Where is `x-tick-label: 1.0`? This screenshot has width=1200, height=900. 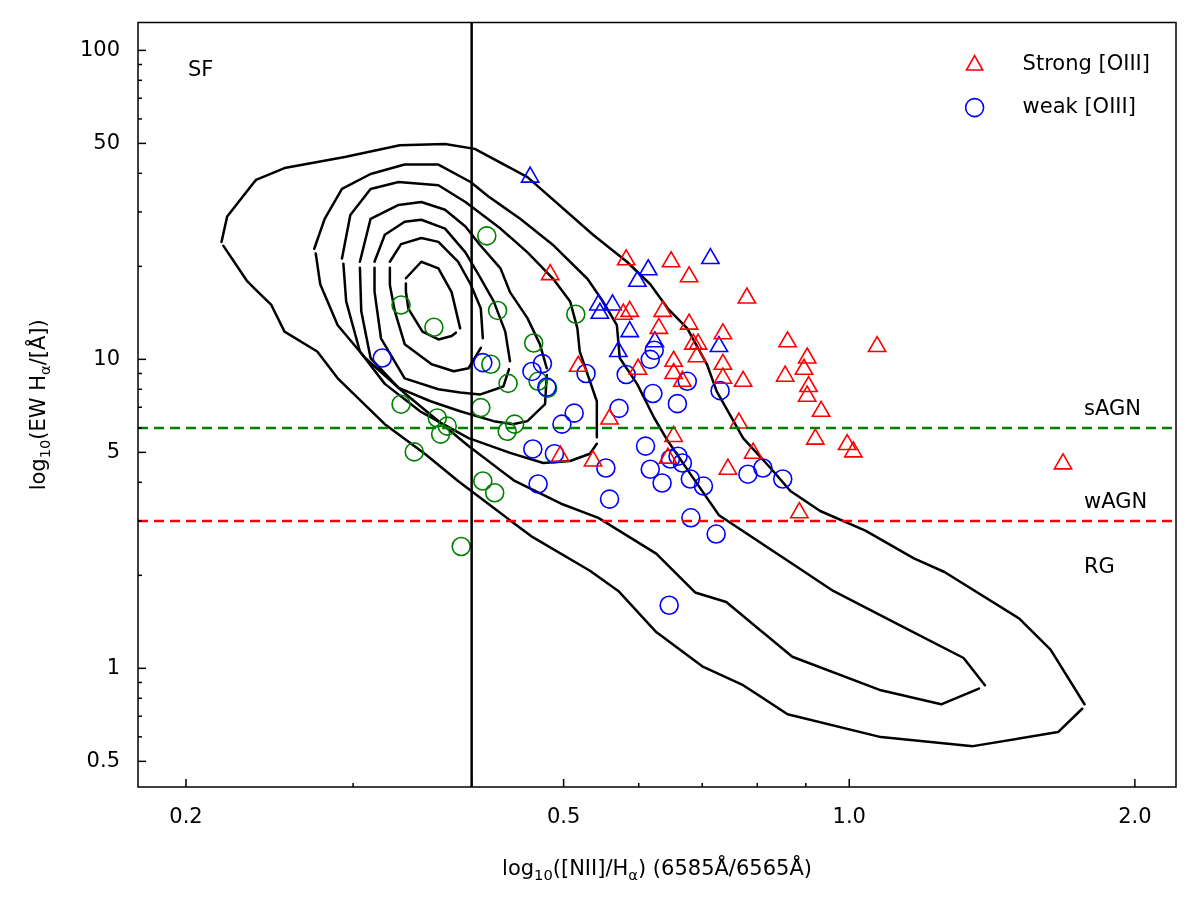
x-tick-label: 1.0 is located at coordinates (849, 816).